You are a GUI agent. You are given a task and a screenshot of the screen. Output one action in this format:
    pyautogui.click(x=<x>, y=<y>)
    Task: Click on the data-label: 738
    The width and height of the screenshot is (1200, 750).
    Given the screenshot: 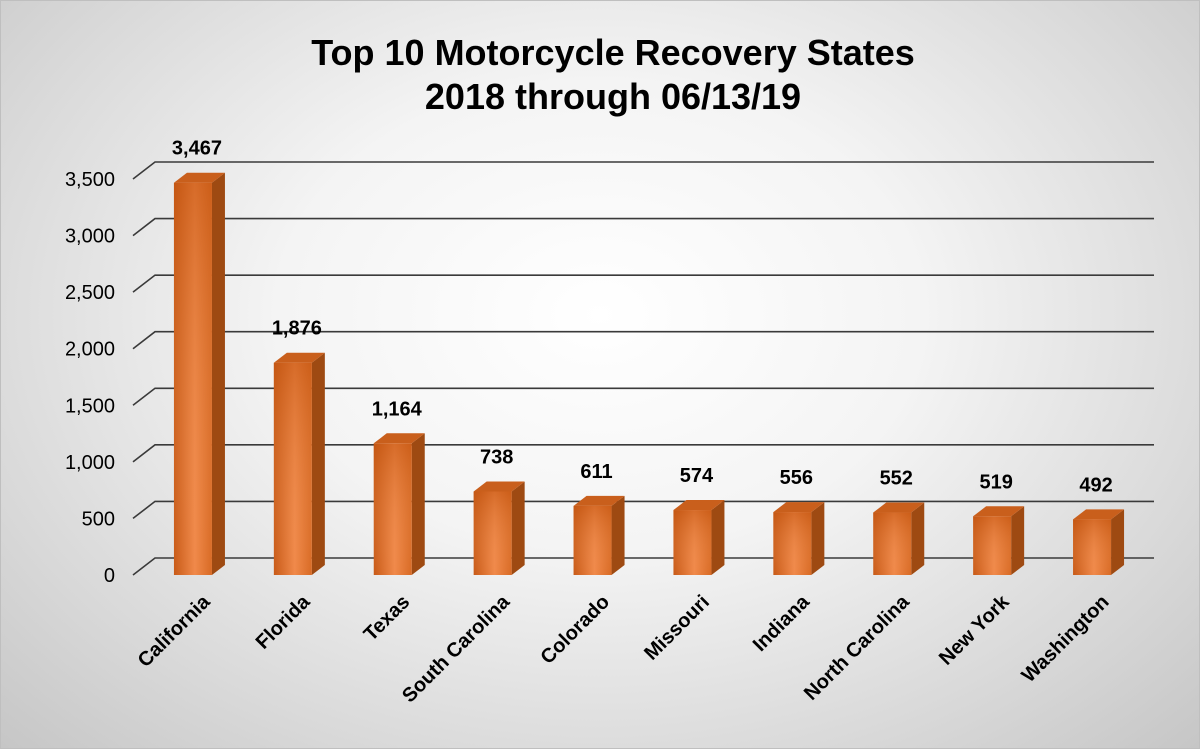 What is the action you would take?
    pyautogui.click(x=496, y=458)
    